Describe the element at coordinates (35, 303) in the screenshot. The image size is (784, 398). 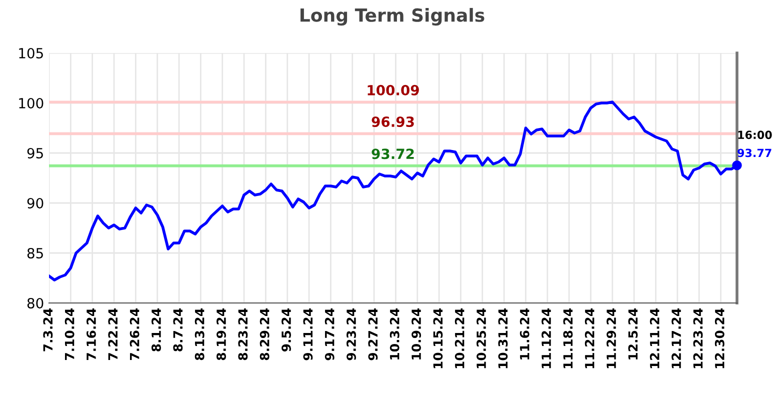
I see `y-tick-label: 80` at that location.